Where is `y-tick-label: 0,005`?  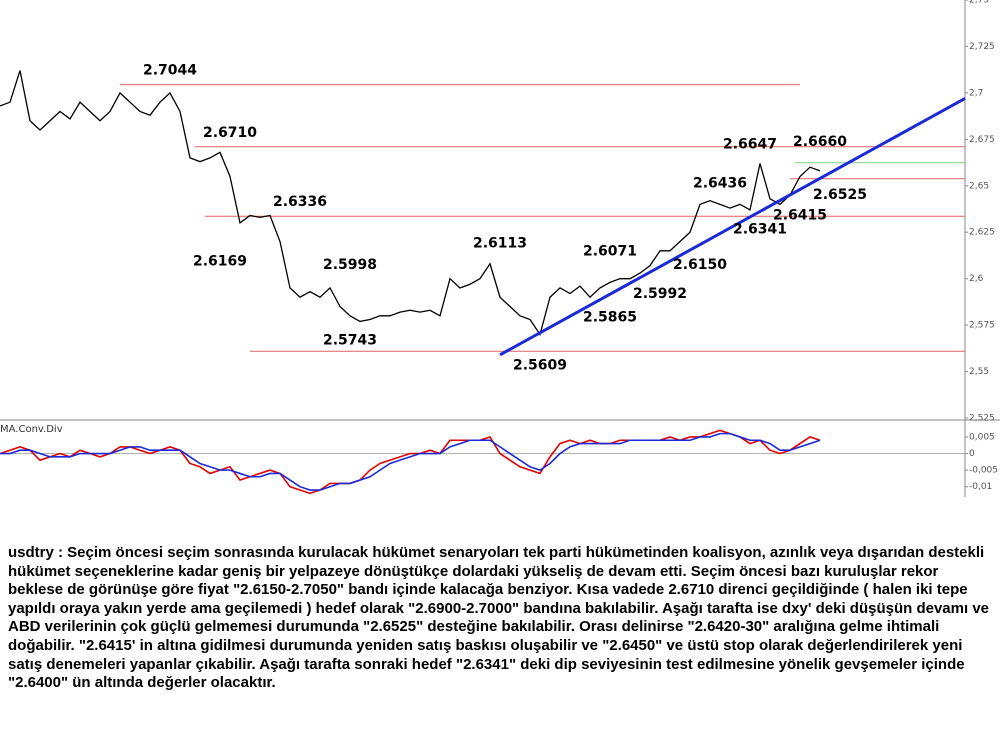
y-tick-label: 0,005 is located at coordinates (982, 437).